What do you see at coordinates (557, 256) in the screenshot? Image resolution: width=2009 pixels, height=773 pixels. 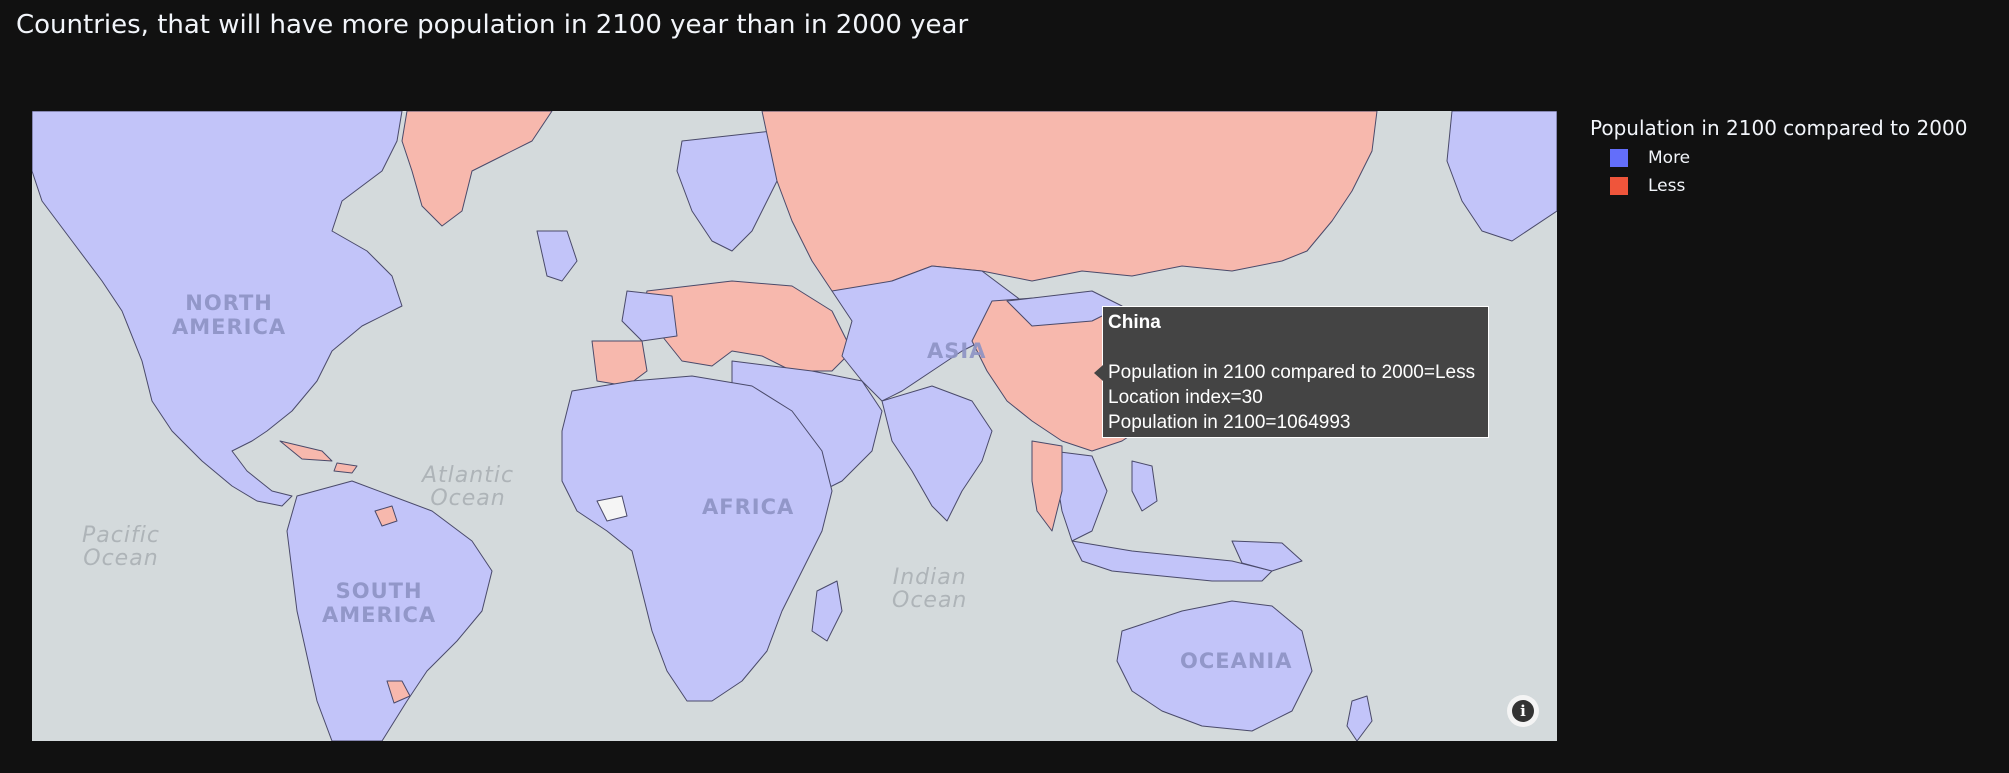 I see `region-iceland-uk` at bounding box center [557, 256].